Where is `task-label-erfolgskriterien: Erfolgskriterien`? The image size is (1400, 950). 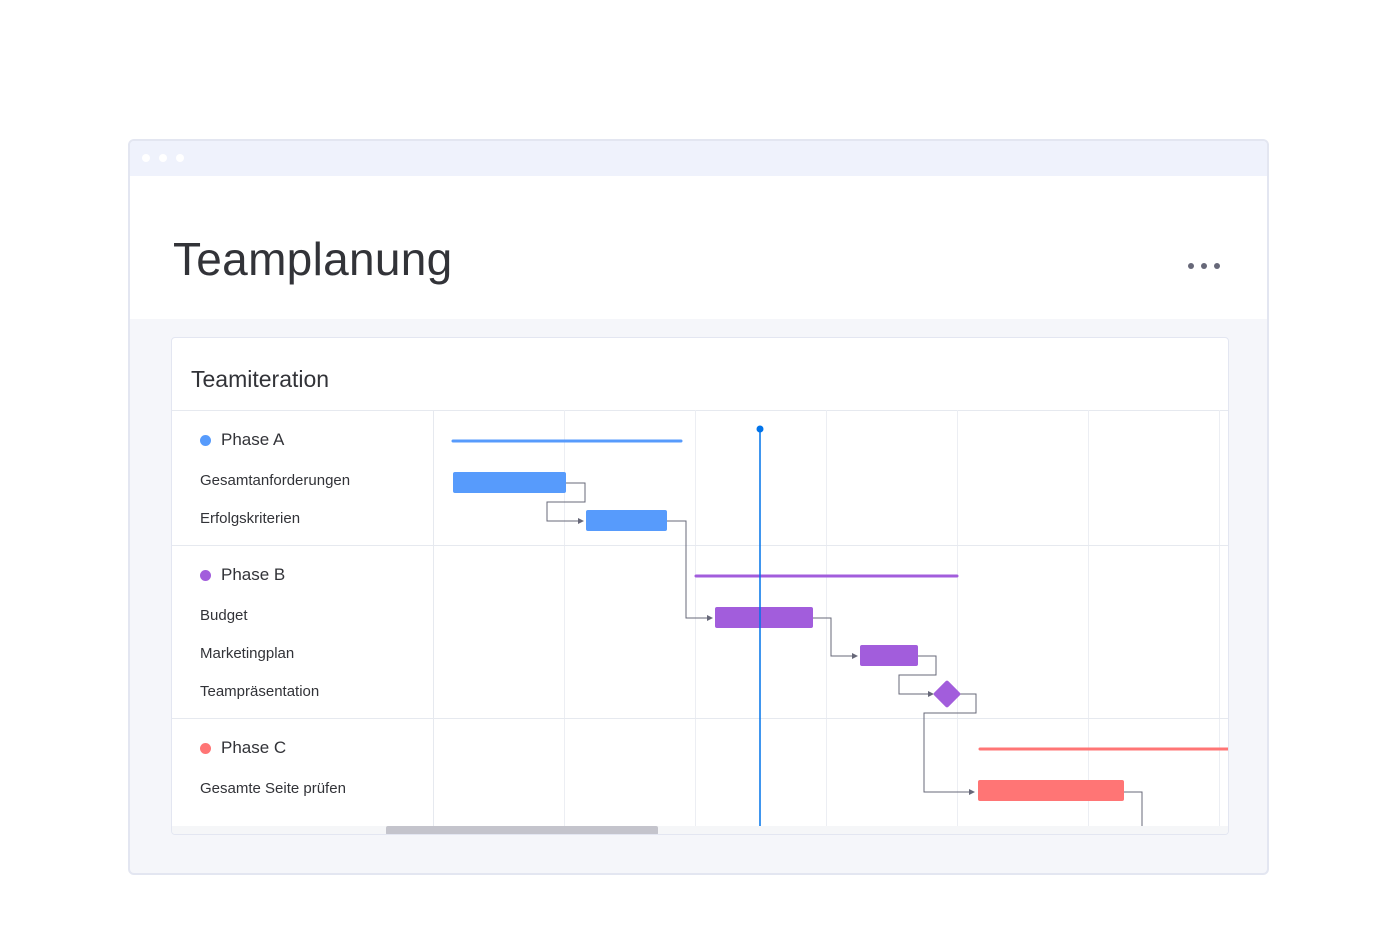
task-label-erfolgskriterien: Erfolgskriterien is located at coordinates (250, 518).